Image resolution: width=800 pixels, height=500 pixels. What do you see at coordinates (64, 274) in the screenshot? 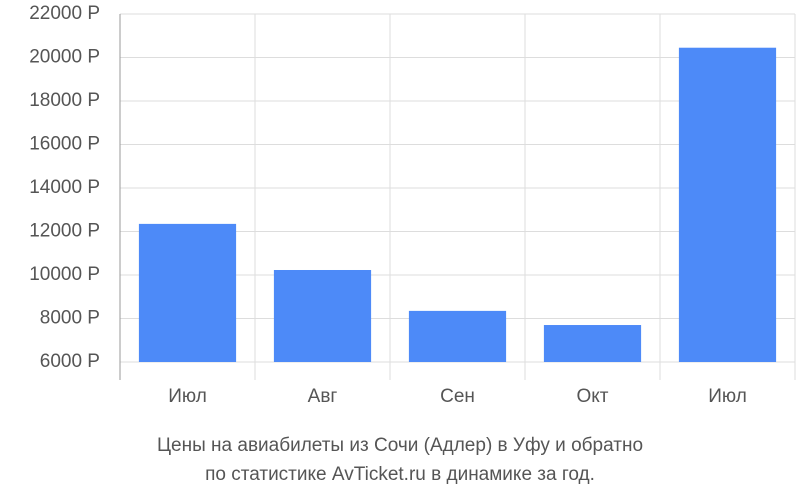
I see `y-tick-label: 10000 Р` at bounding box center [64, 274].